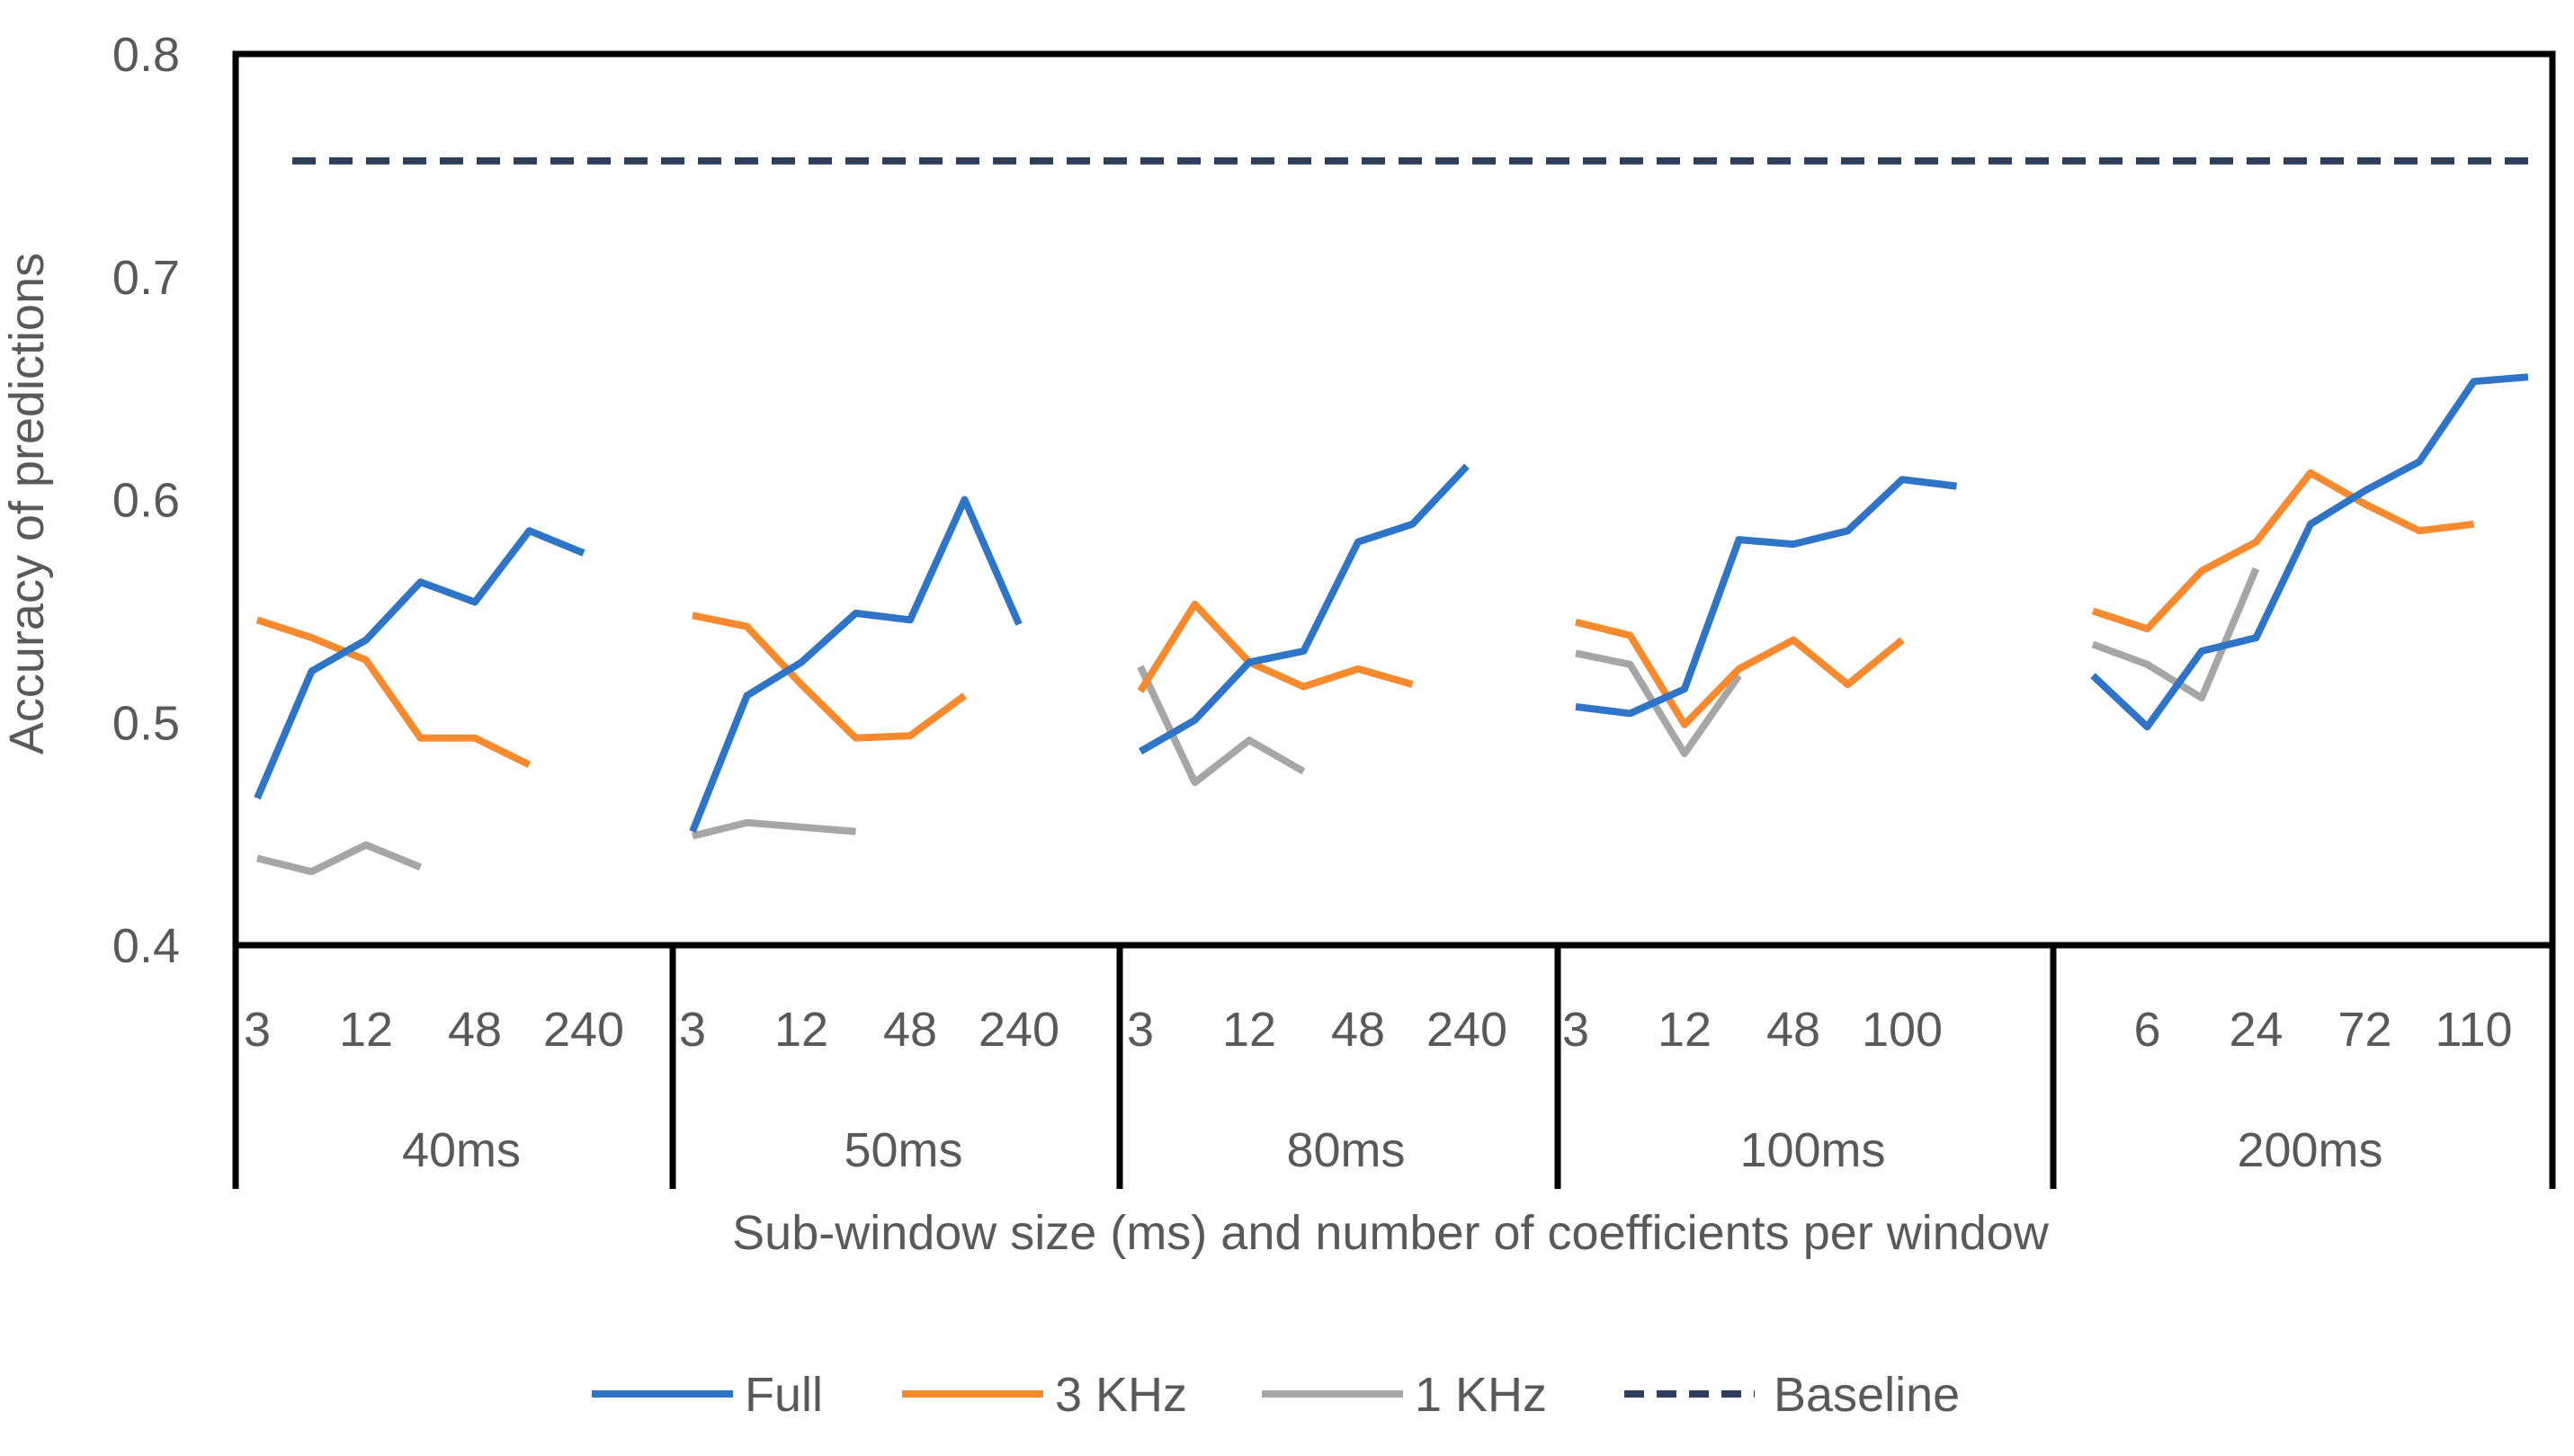 Image resolution: width=2574 pixels, height=1456 pixels. What do you see at coordinates (801, 1030) in the screenshot?
I see `x-tick-label-50ms-12: 12` at bounding box center [801, 1030].